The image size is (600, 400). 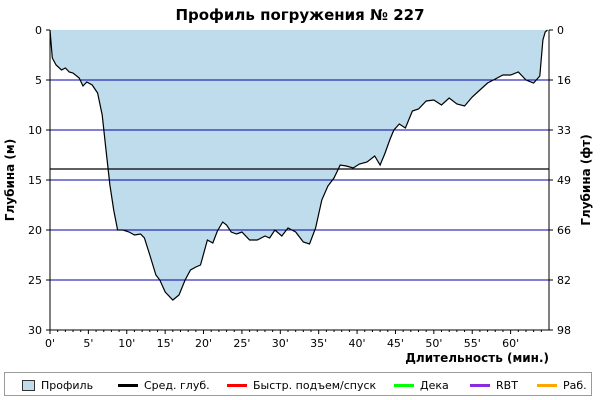 I want to click on y-right-tick-label: 82, so click(x=564, y=280).